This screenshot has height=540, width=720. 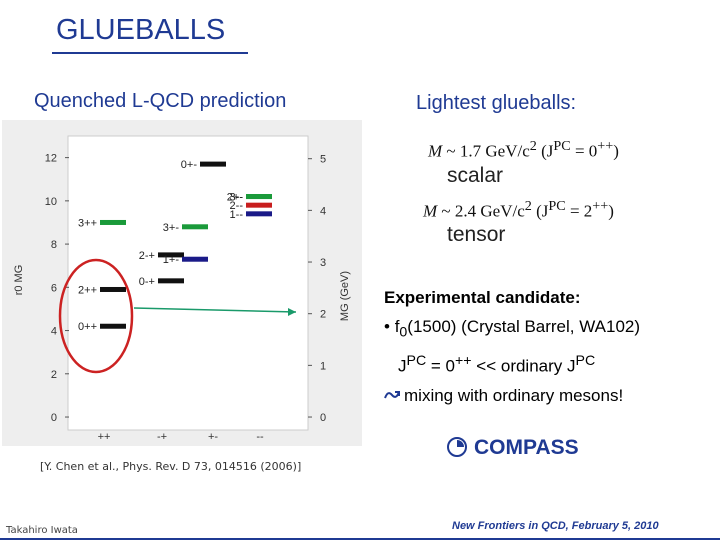 What do you see at coordinates (323, 211) in the screenshot?
I see `right-tick-label: 4` at bounding box center [323, 211].